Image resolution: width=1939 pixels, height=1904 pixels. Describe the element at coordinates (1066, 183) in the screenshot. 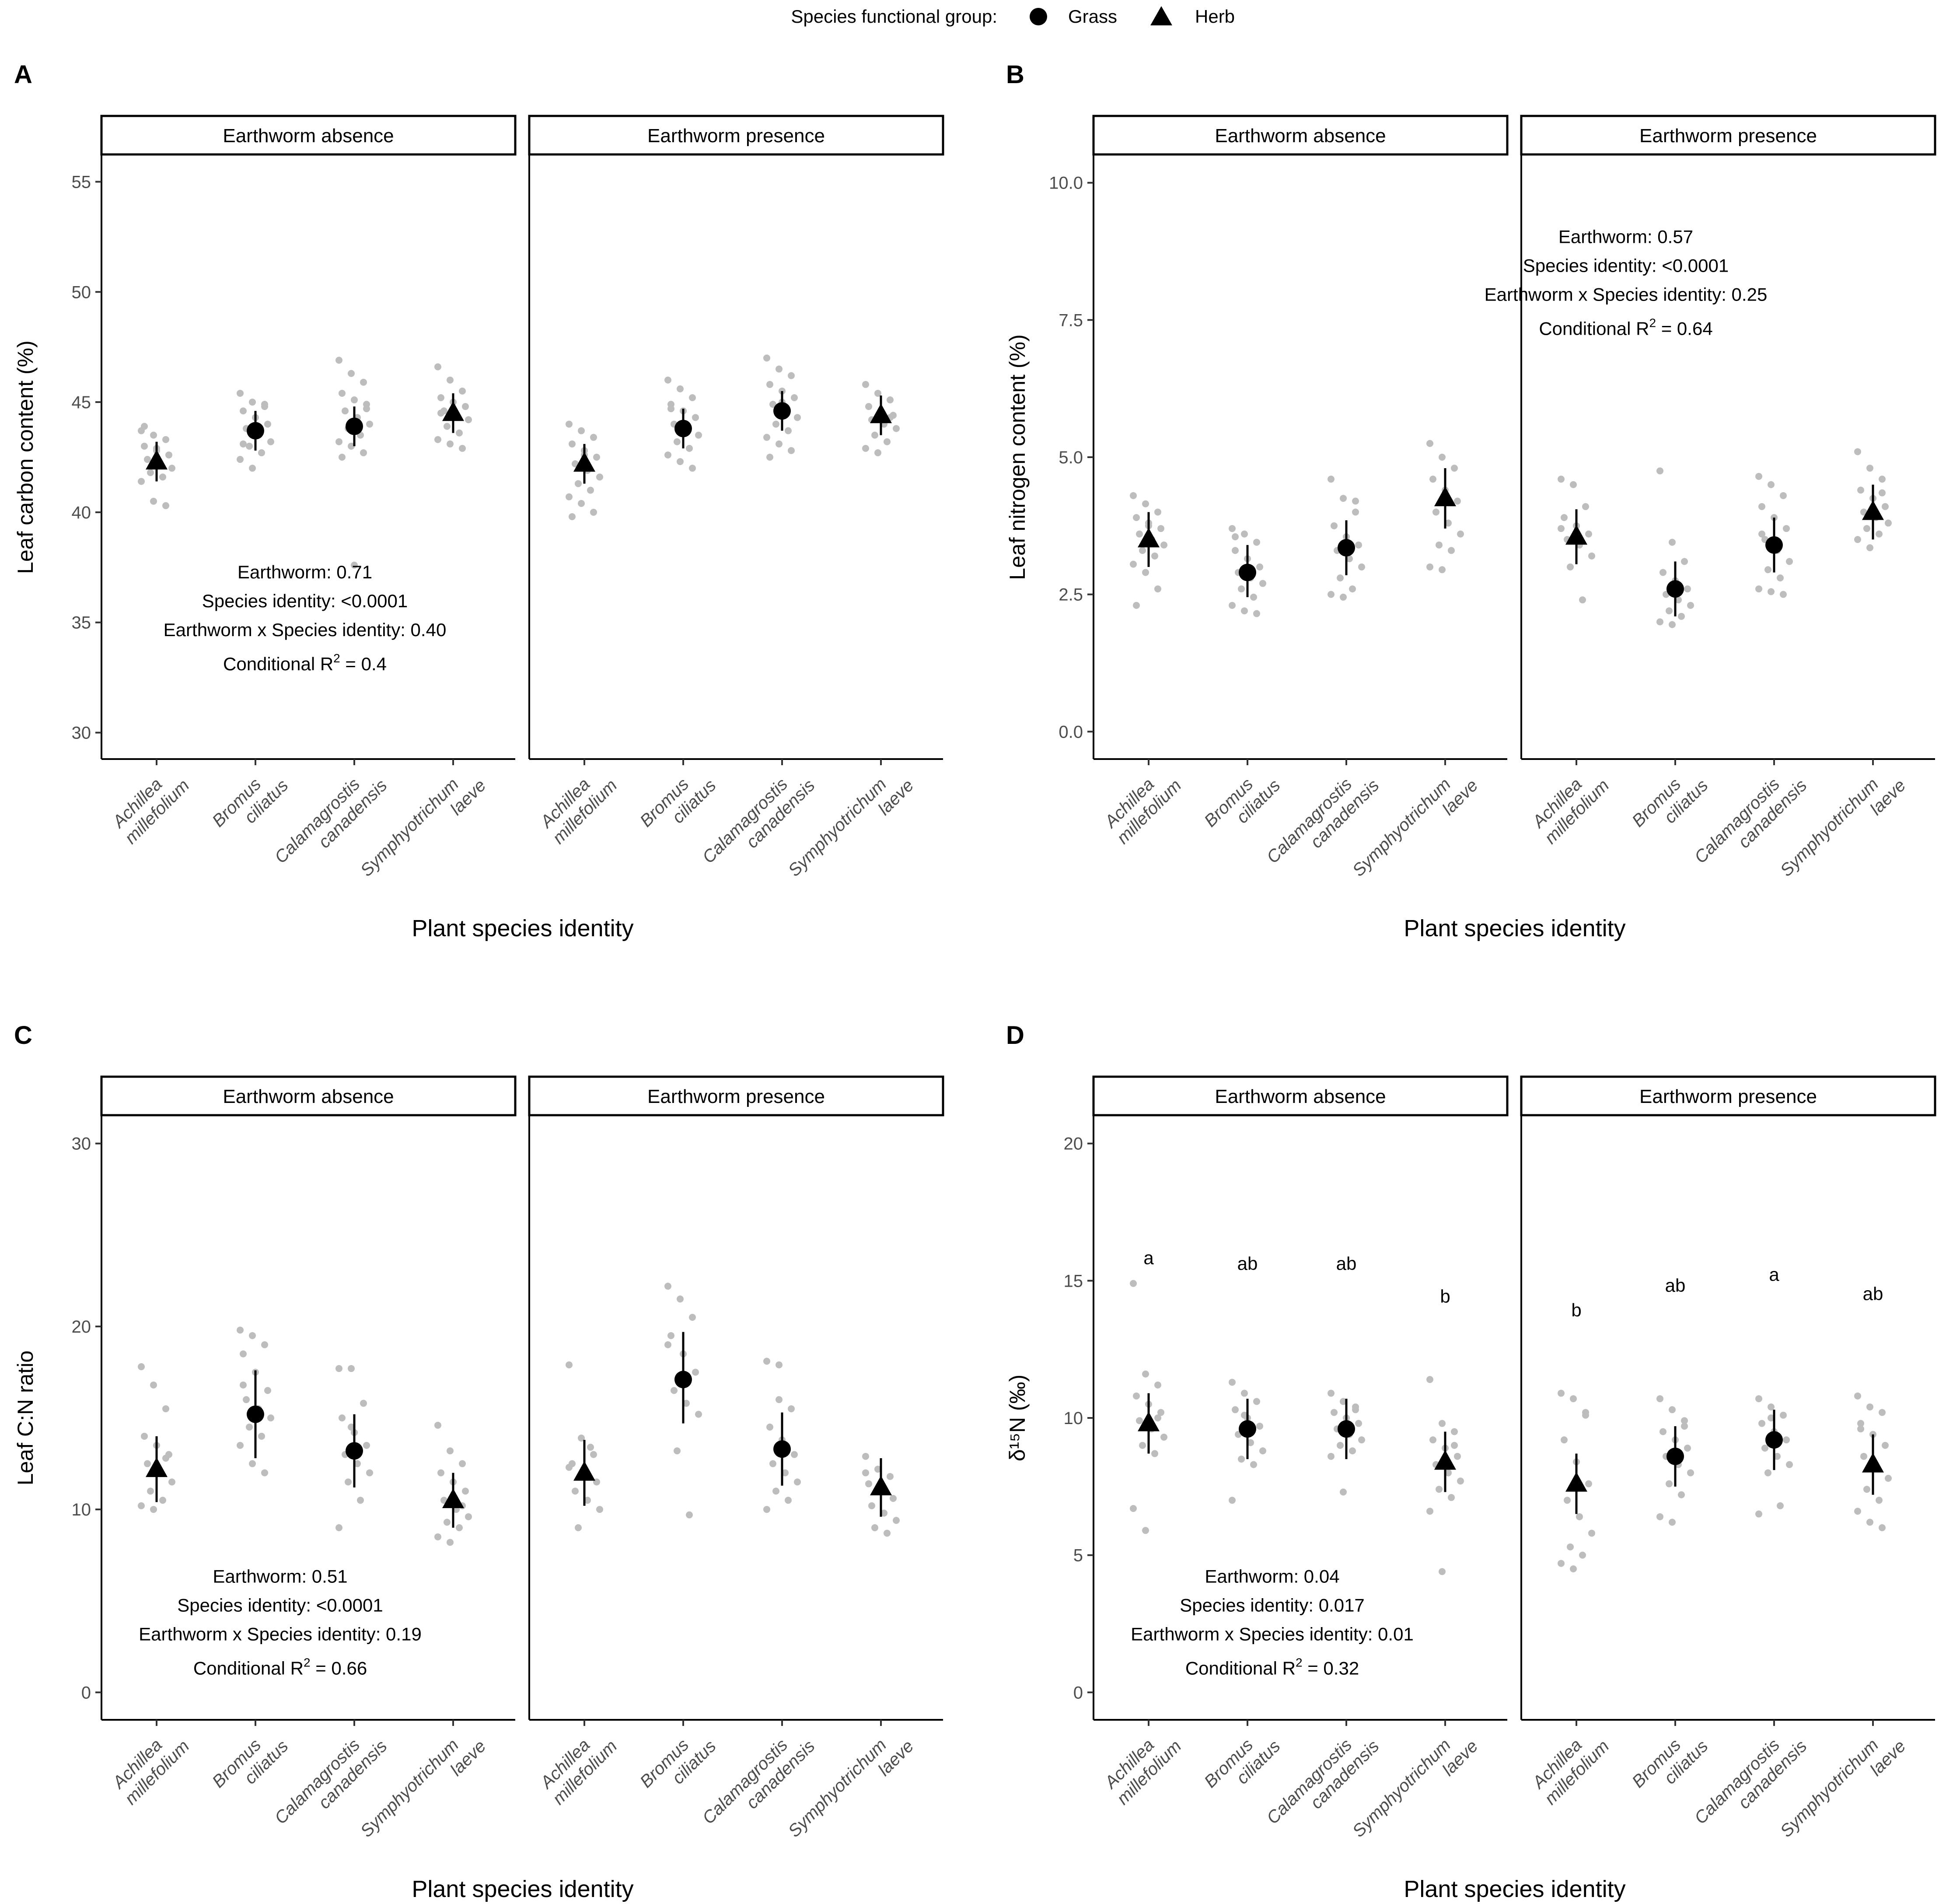

I see `y-tick-label: 10.0` at that location.